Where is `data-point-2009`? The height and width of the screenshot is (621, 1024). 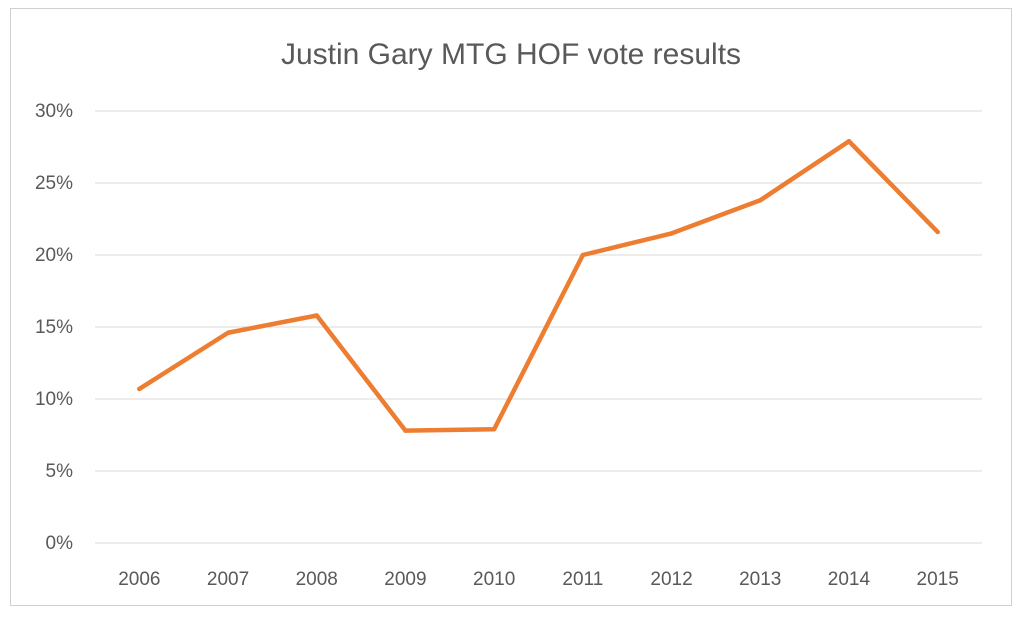 data-point-2009 is located at coordinates (405, 430).